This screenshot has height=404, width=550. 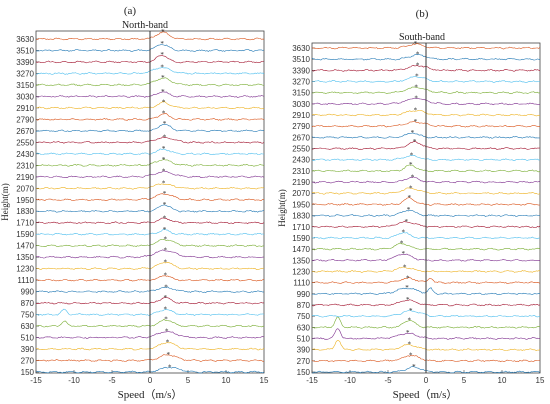 I want to click on x-tick-label: -10, so click(x=74, y=380).